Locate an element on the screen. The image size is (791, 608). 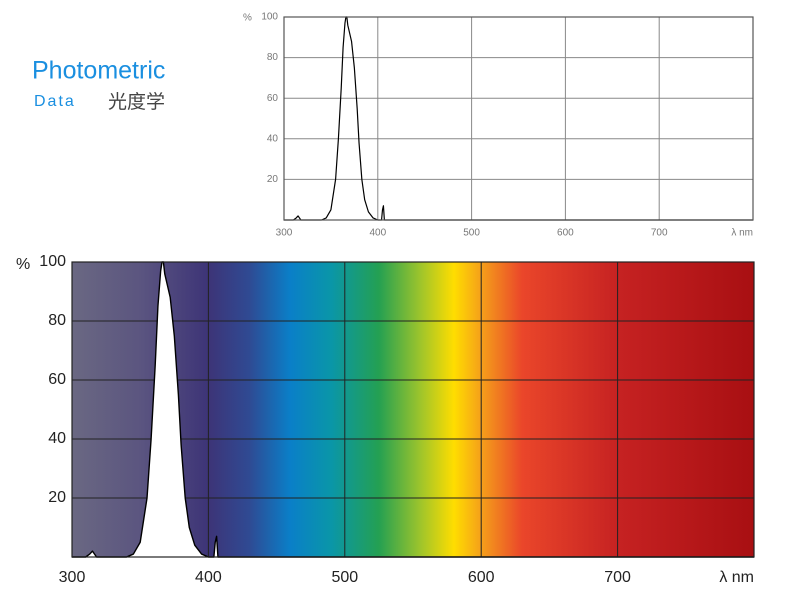
brand-subtitle-local: 光度学 is located at coordinates (136, 102).